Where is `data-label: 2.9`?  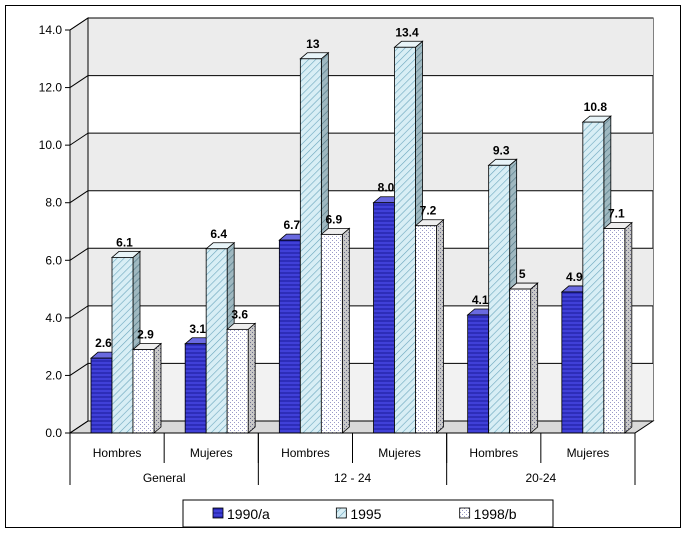 data-label: 2.9 is located at coordinates (145, 335).